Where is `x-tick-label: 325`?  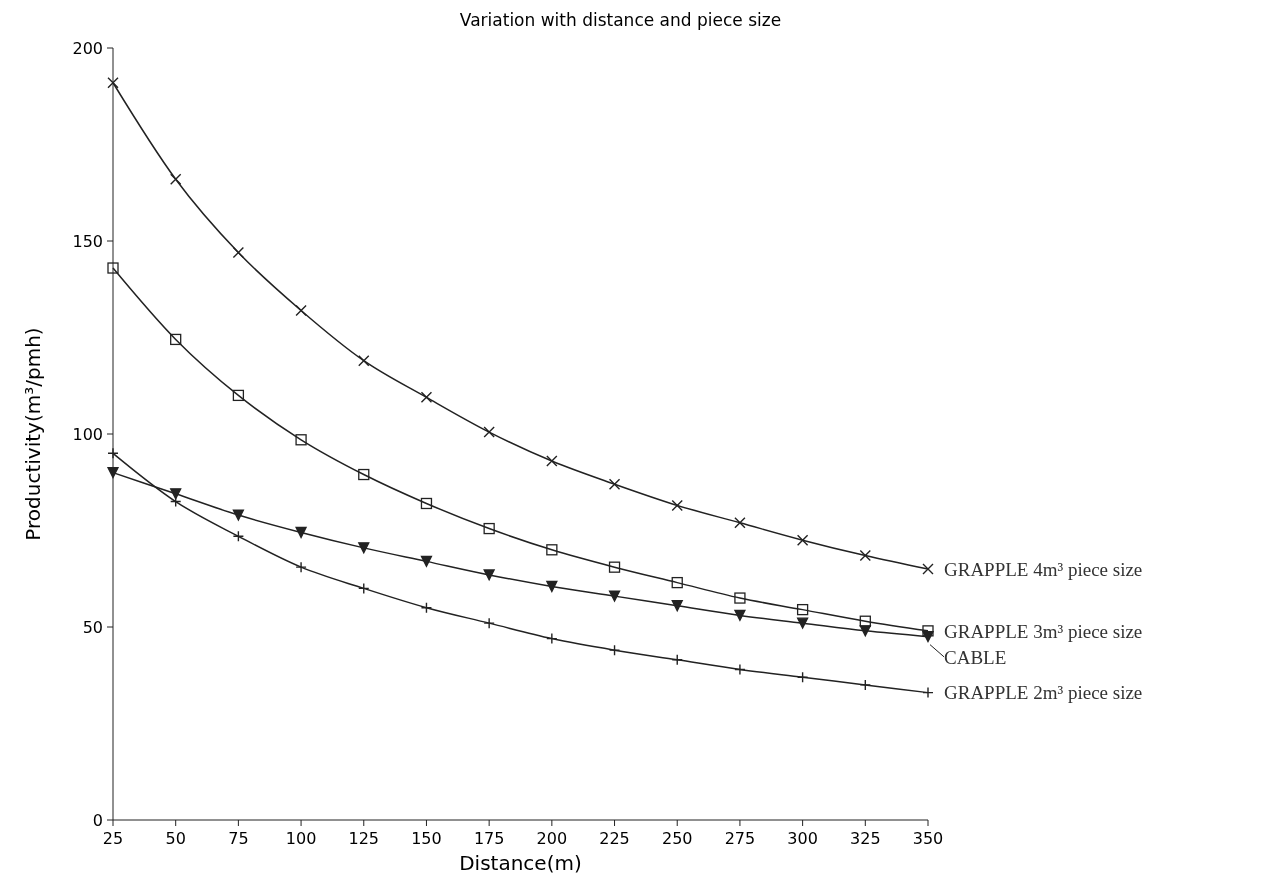 x-tick-label: 325 is located at coordinates (865, 838).